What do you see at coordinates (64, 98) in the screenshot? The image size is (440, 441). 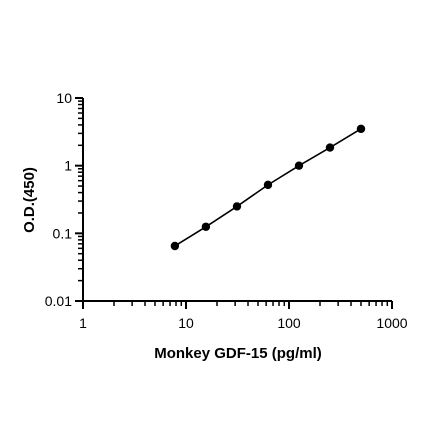 I see `y-tick-label: 10` at bounding box center [64, 98].